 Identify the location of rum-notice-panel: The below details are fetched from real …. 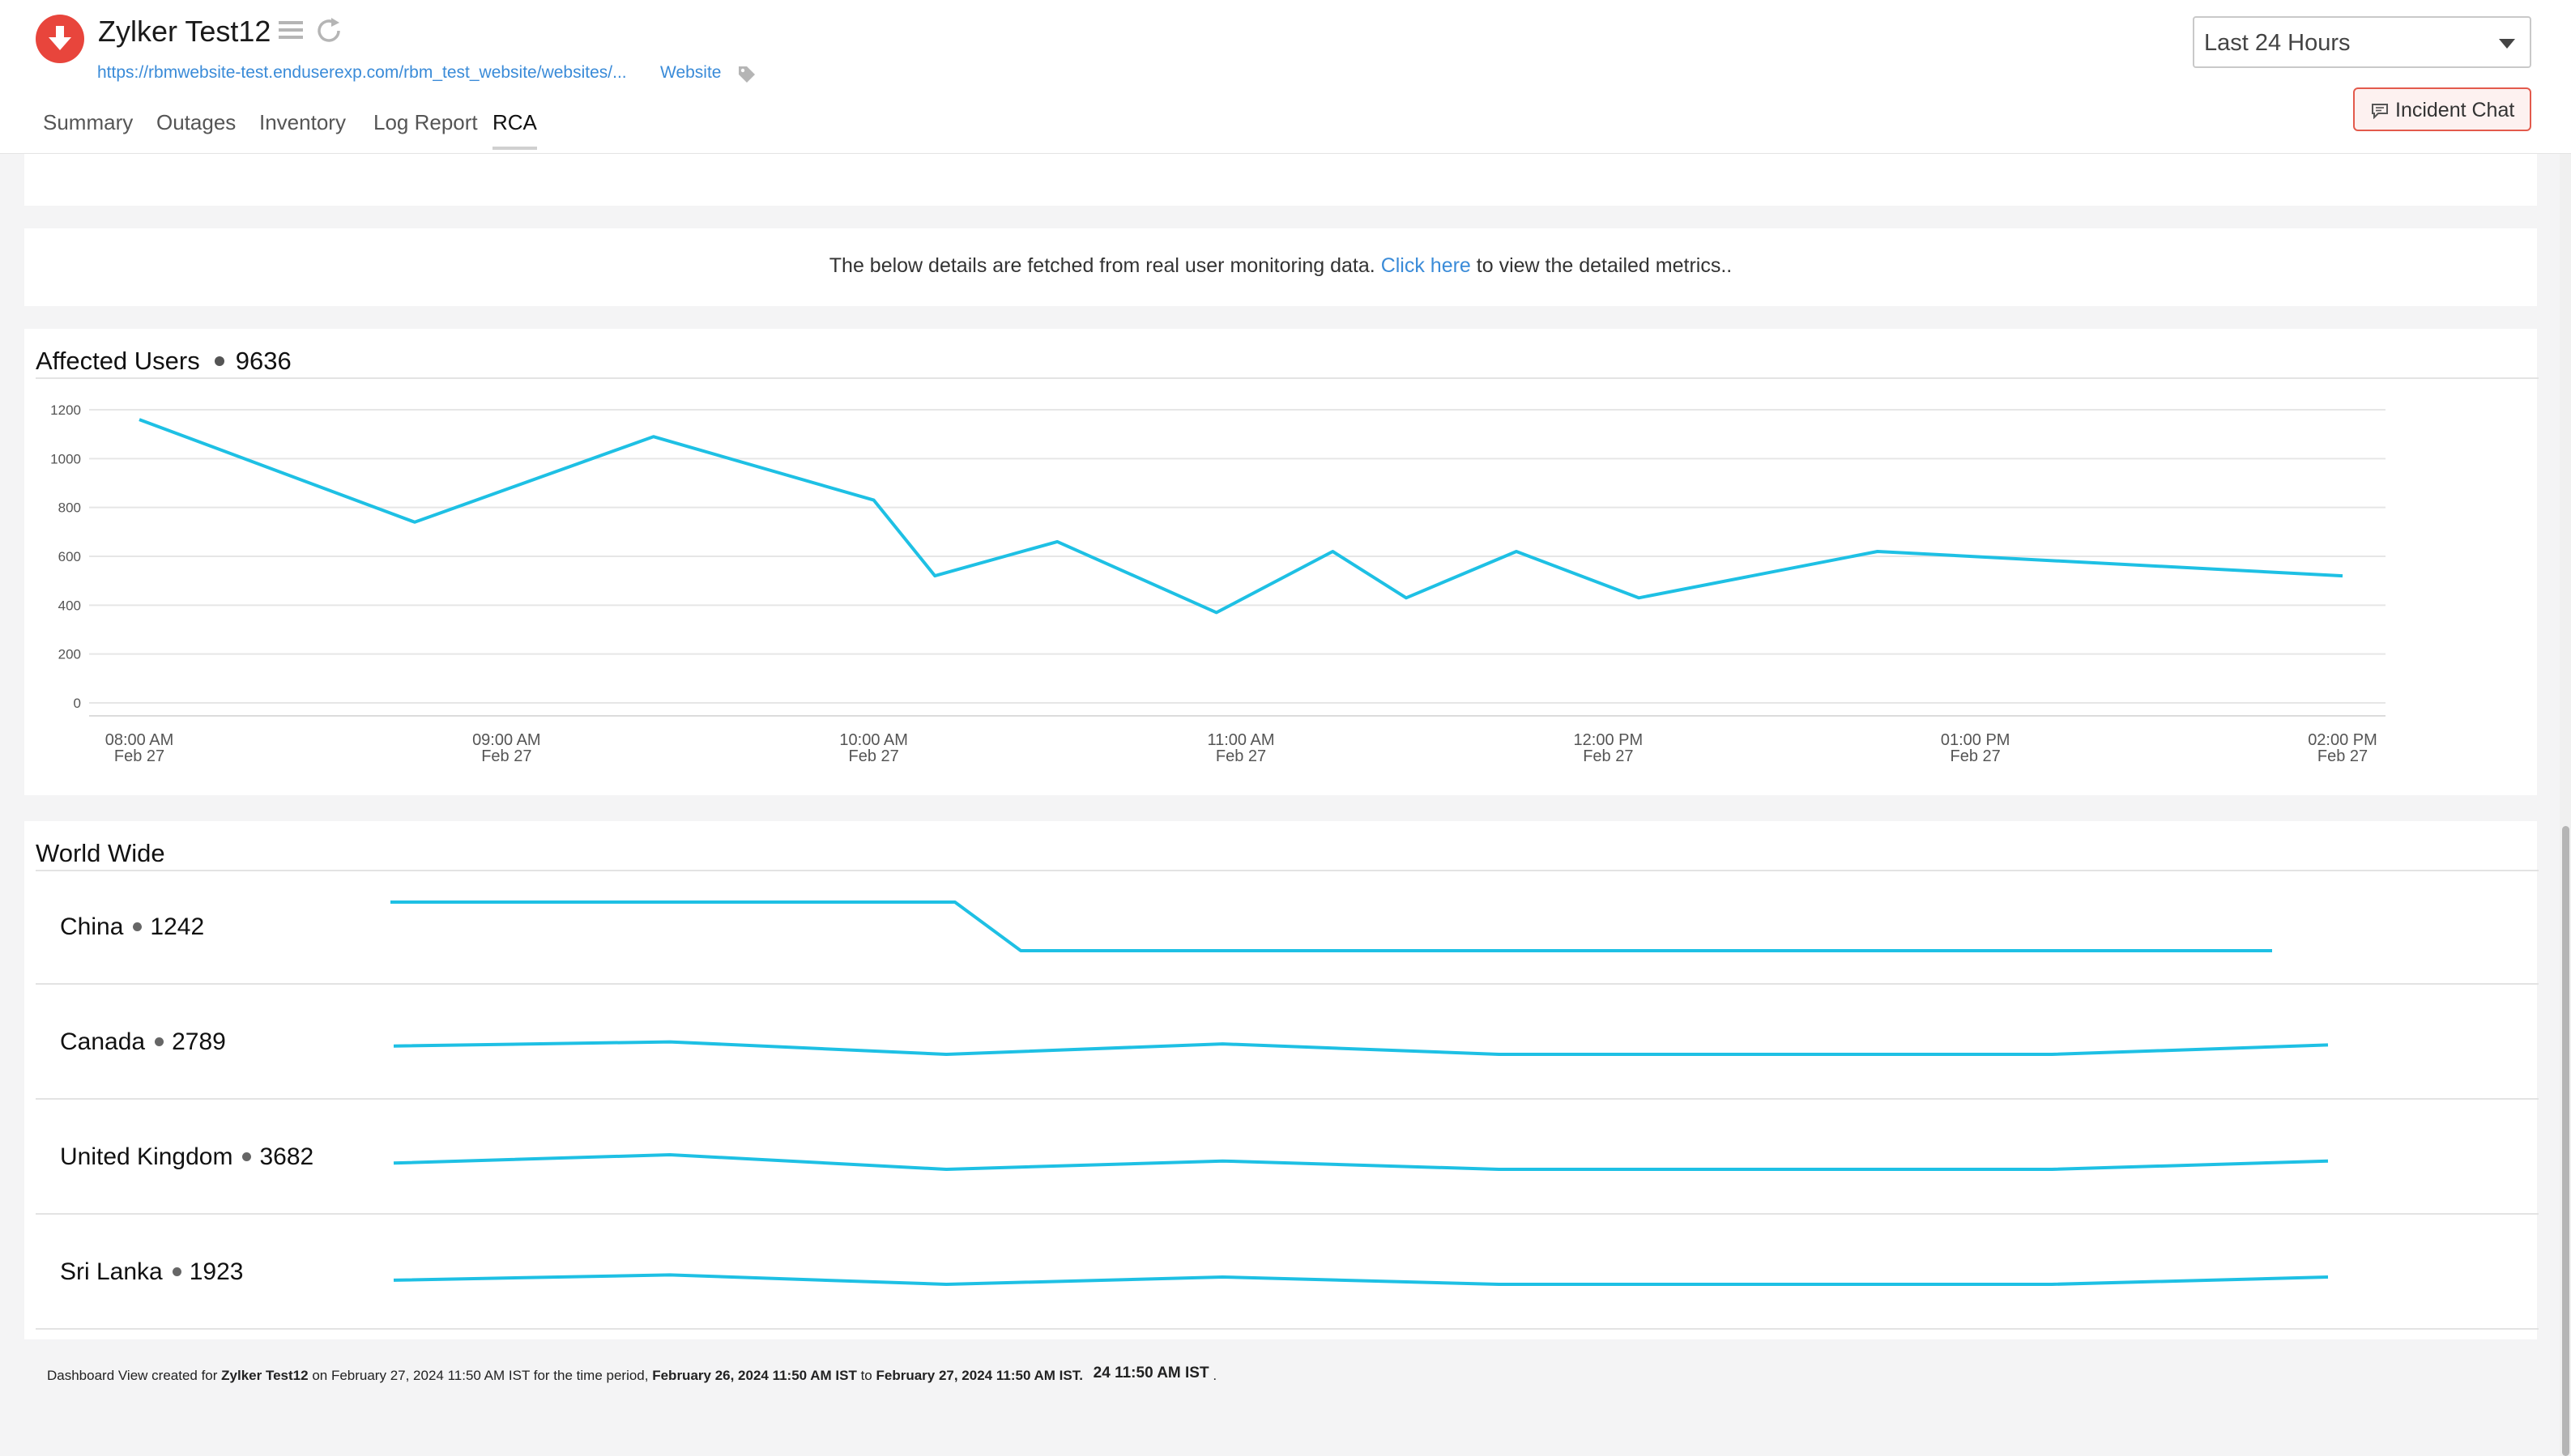
(1280, 267).